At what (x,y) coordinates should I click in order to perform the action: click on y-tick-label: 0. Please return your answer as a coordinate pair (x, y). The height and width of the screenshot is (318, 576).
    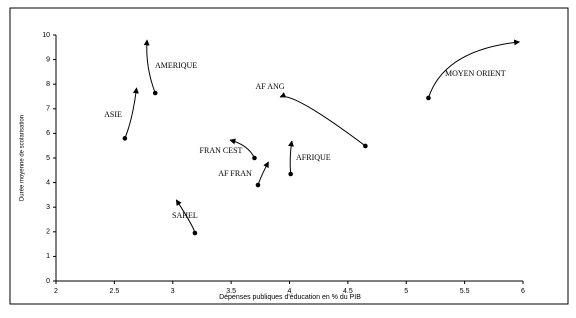
    Looking at the image, I should click on (48, 281).